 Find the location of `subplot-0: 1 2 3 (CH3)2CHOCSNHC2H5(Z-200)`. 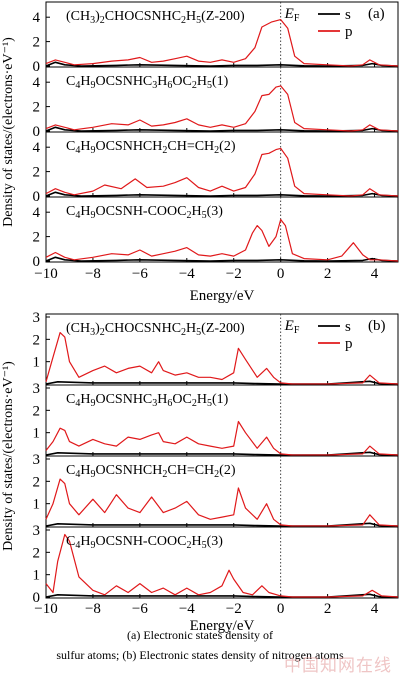

subplot-0: 1 2 3 (CH3)2CHOCSNHC2H5(Z-200) is located at coordinates (216, 347).